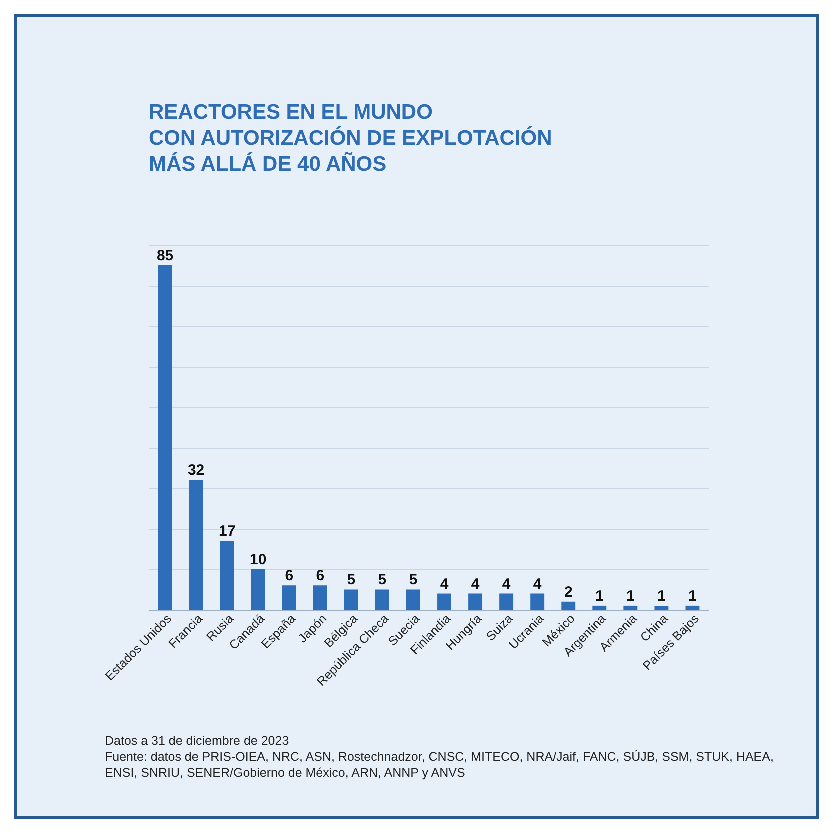  I want to click on data-label: 2, so click(568, 592).